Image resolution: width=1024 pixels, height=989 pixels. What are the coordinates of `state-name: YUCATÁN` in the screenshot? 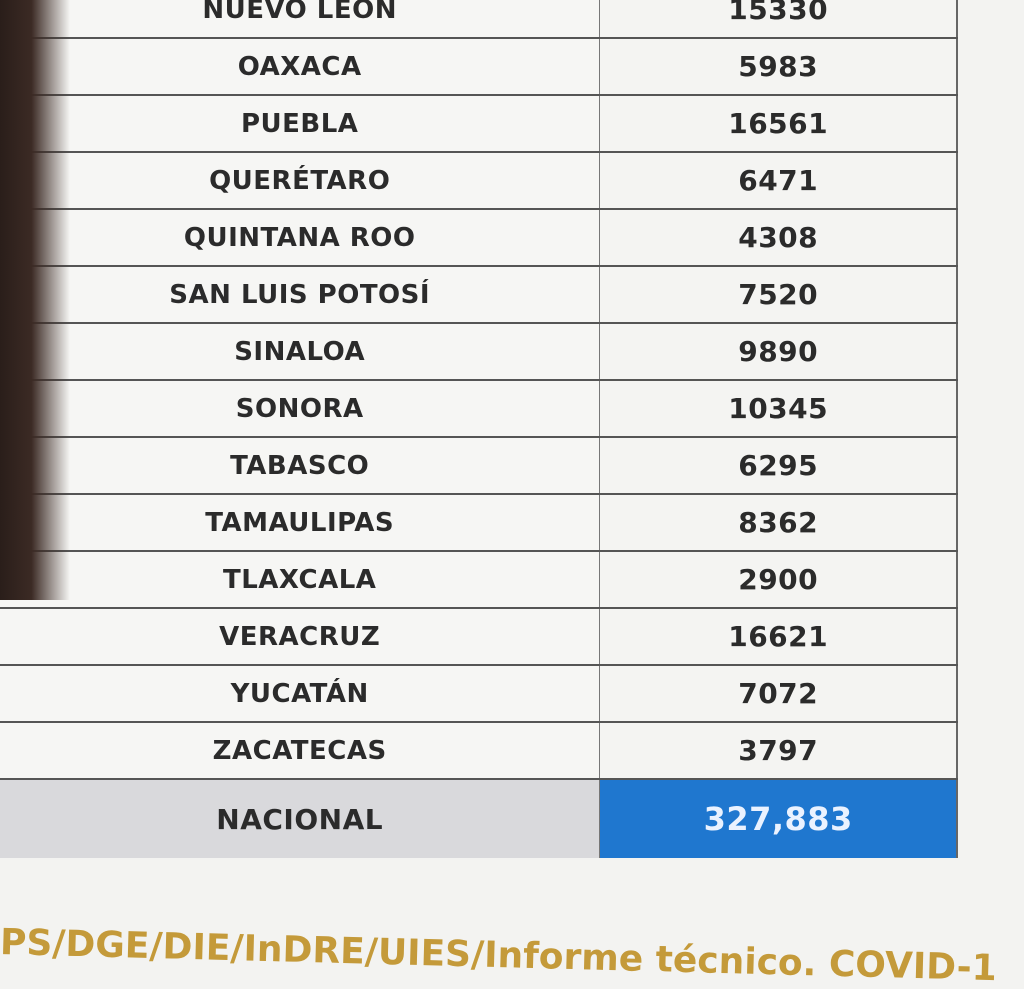 It's located at (300, 693).